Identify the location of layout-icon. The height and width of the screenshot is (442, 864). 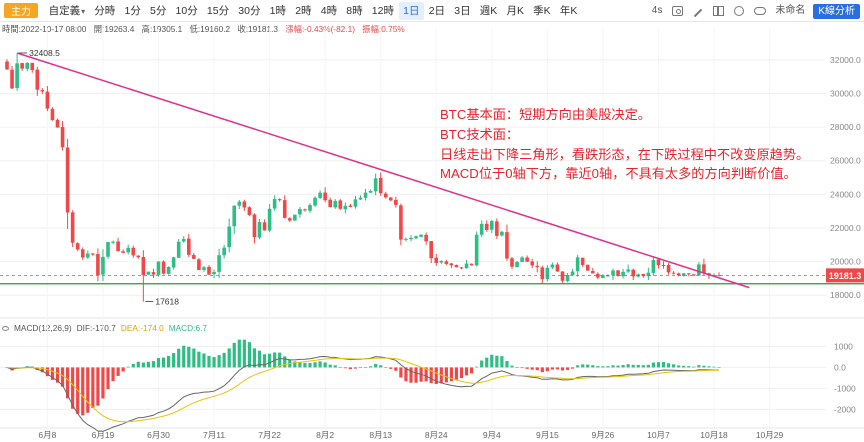
(719, 11).